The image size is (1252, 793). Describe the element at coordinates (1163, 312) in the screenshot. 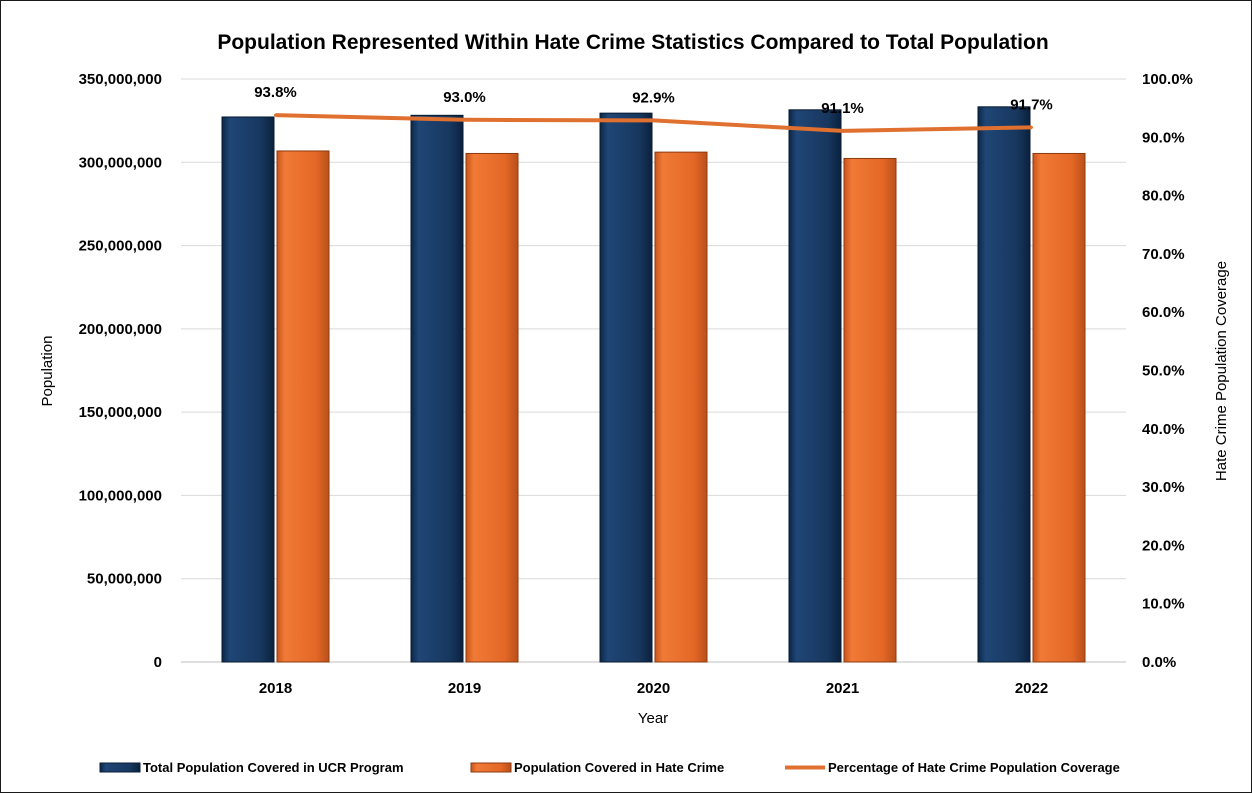

I see `y2-tick-label: 60.0%` at that location.